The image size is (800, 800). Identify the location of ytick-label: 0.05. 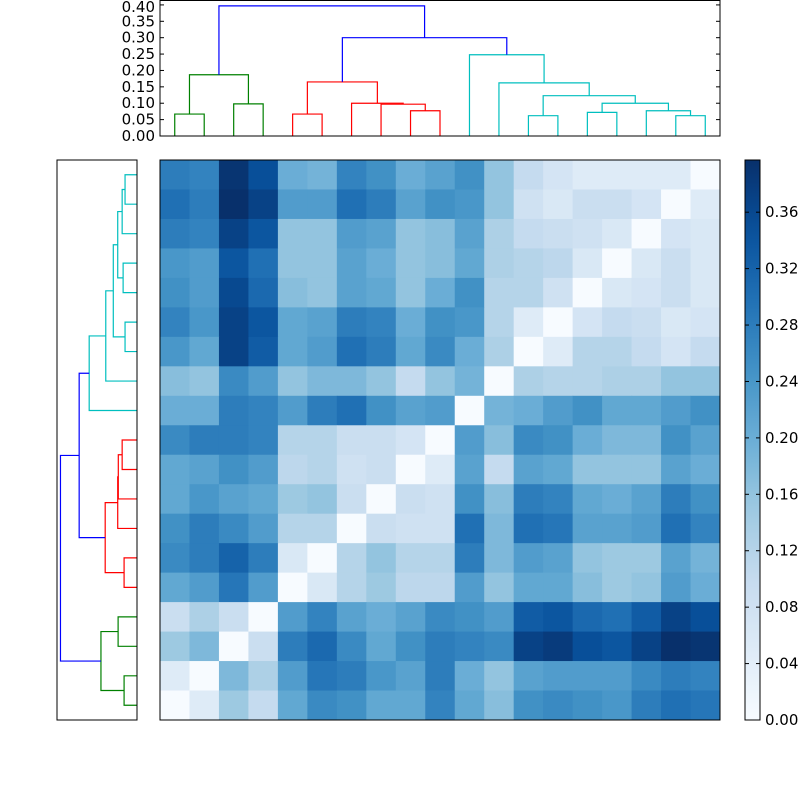
(138, 120).